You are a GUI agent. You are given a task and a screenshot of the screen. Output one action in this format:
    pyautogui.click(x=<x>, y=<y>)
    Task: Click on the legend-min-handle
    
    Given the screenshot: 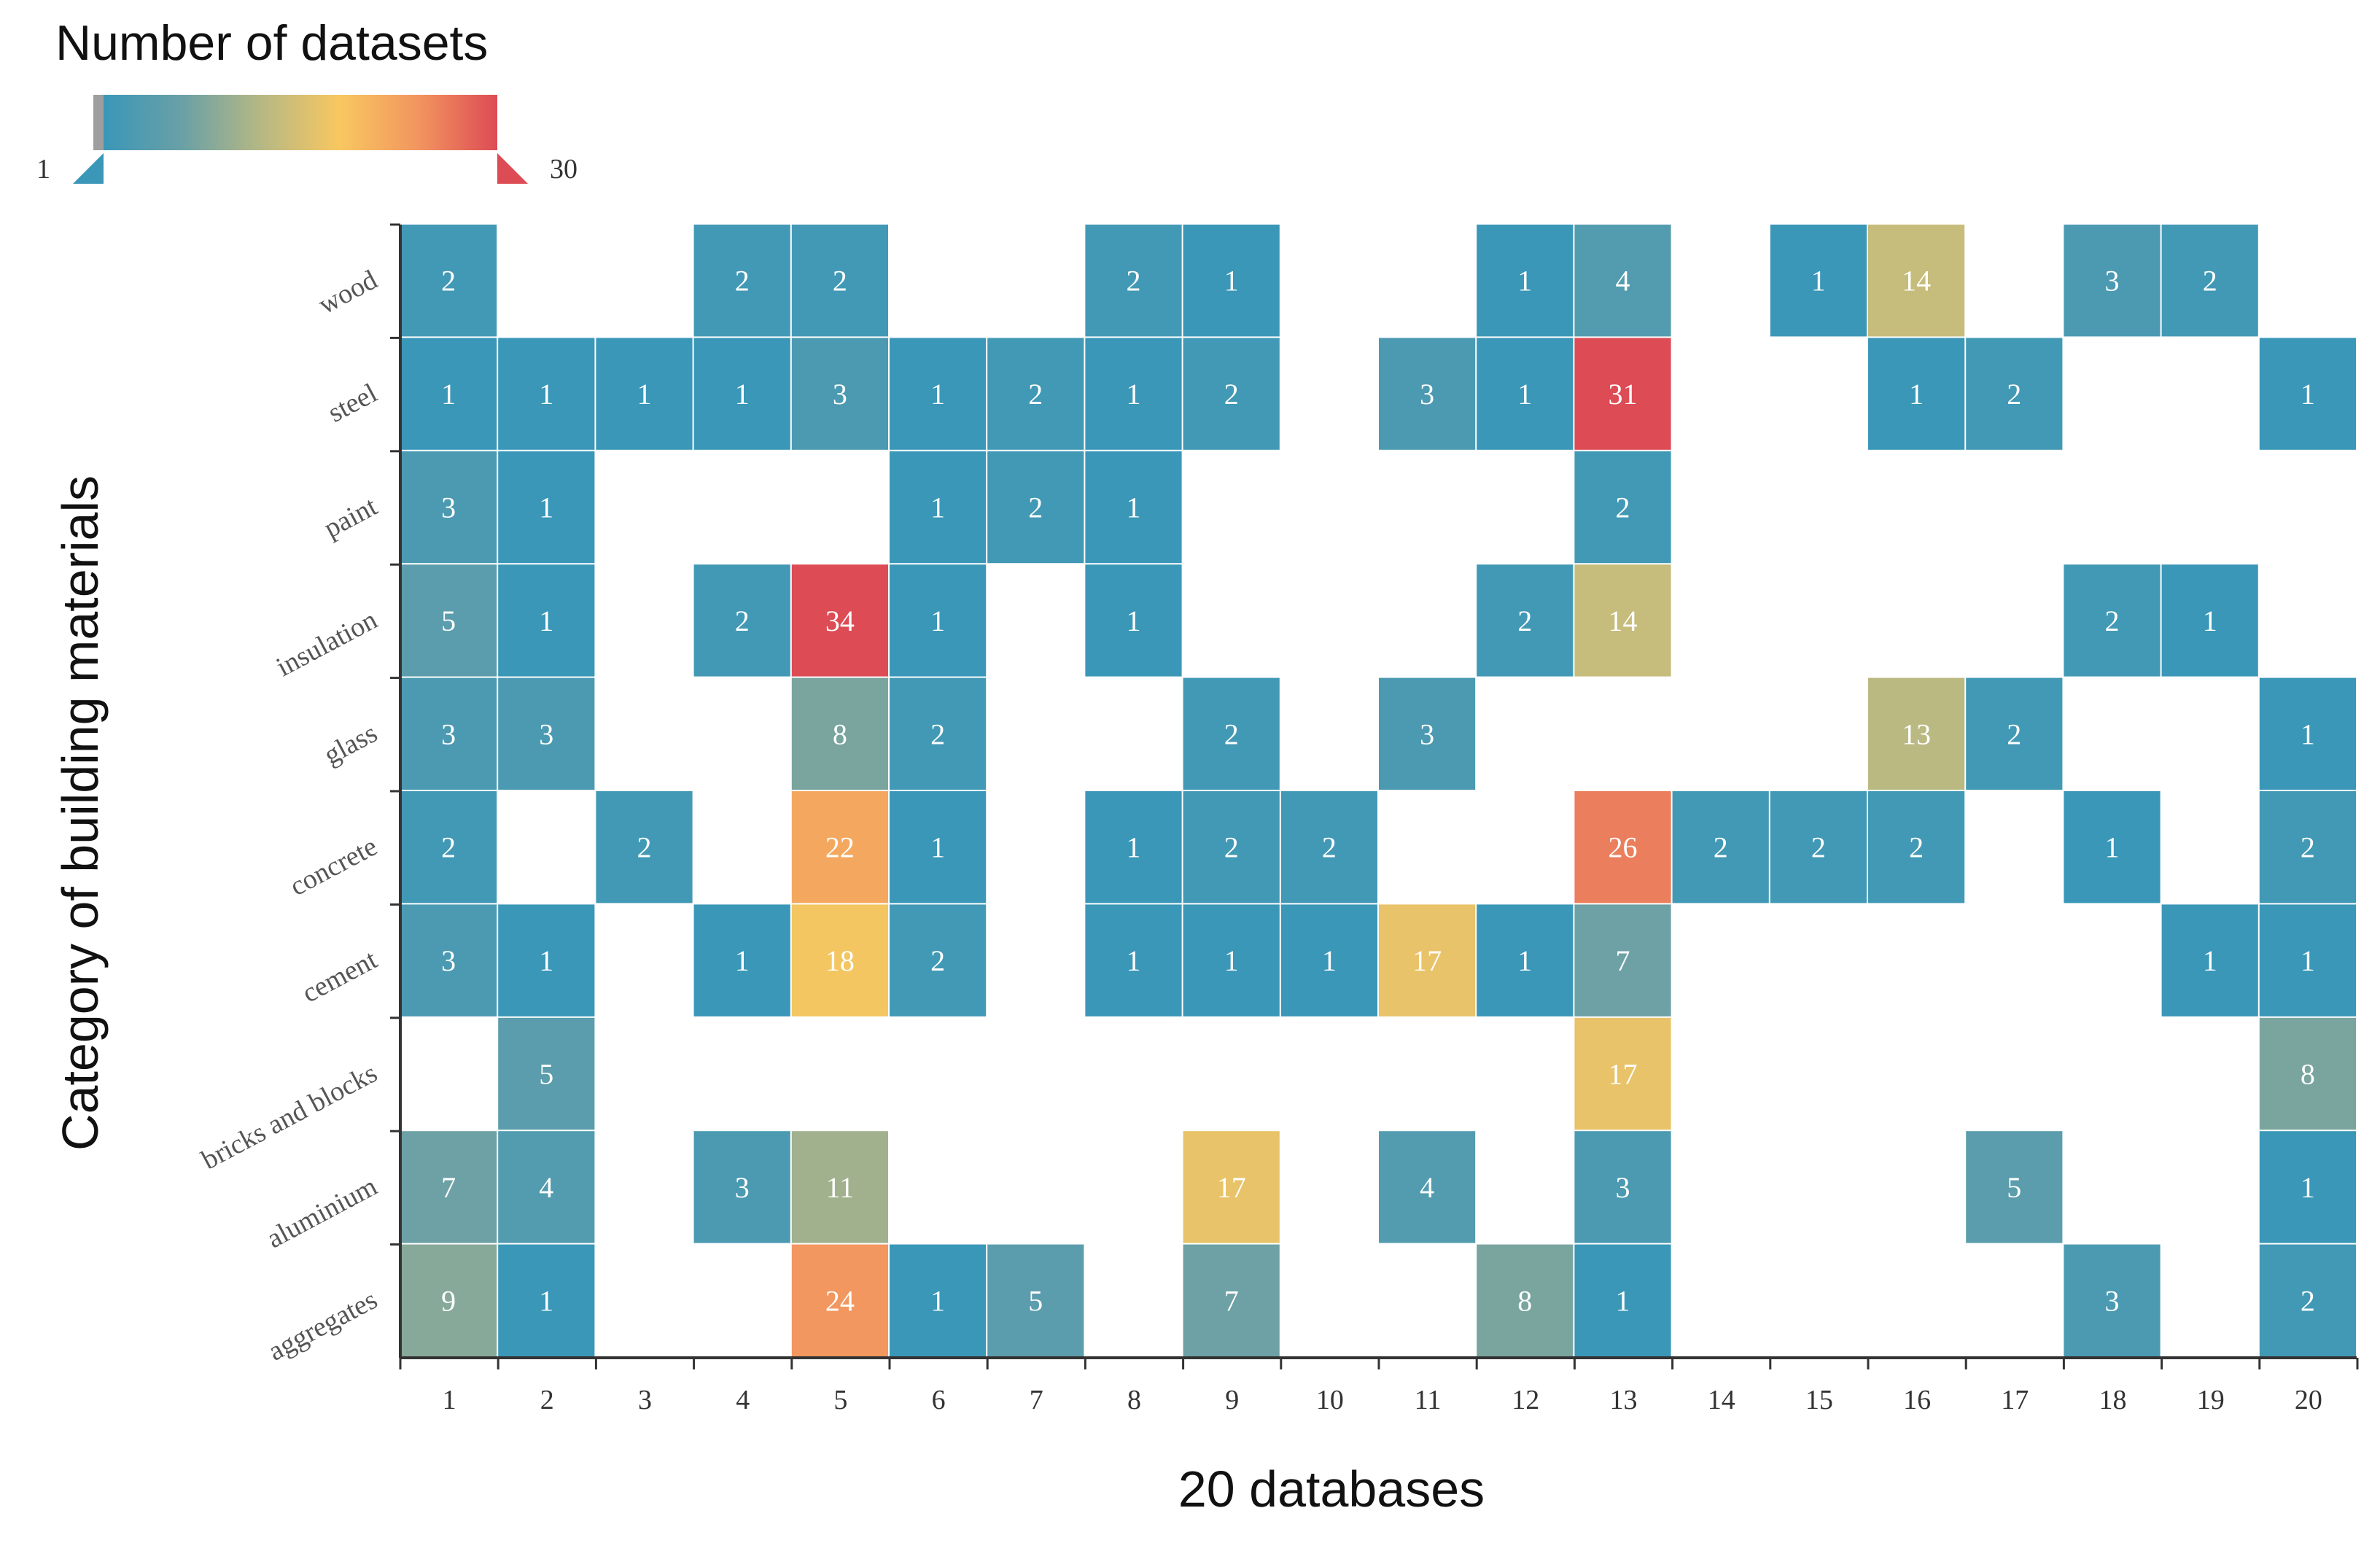 What is the action you would take?
    pyautogui.click(x=88, y=168)
    